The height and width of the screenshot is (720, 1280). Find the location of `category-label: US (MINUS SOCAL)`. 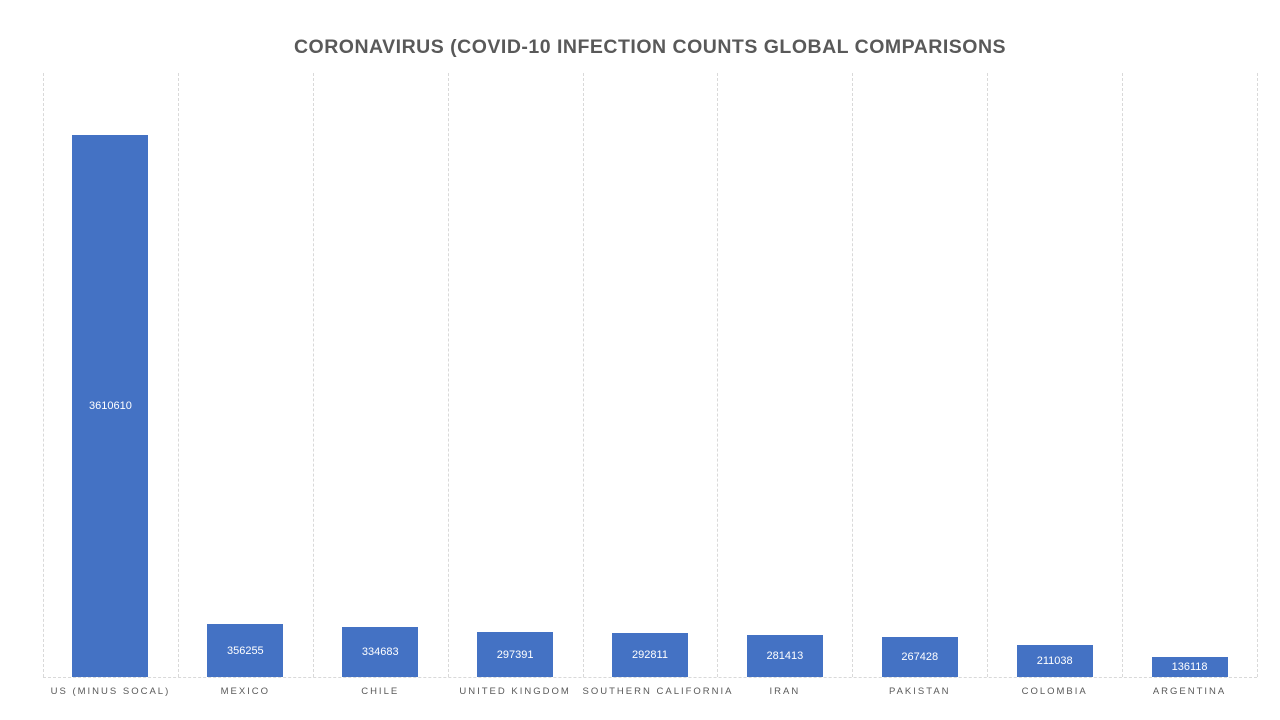

category-label: US (MINUS SOCAL) is located at coordinates (110, 691).